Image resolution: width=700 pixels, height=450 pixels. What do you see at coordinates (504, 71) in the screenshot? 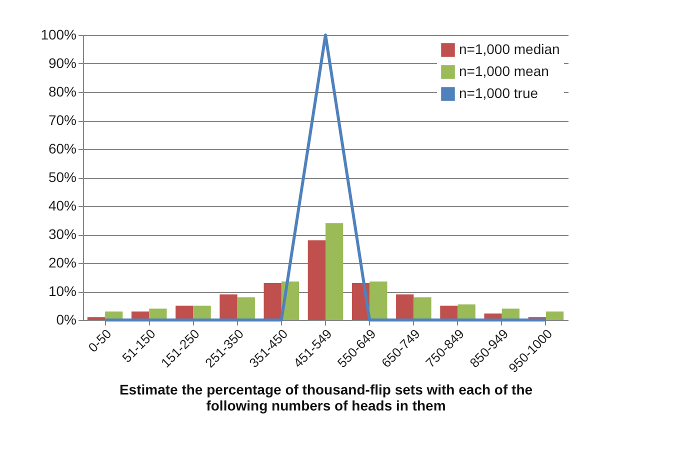
I see `legend-label: n=1,000 mean` at bounding box center [504, 71].